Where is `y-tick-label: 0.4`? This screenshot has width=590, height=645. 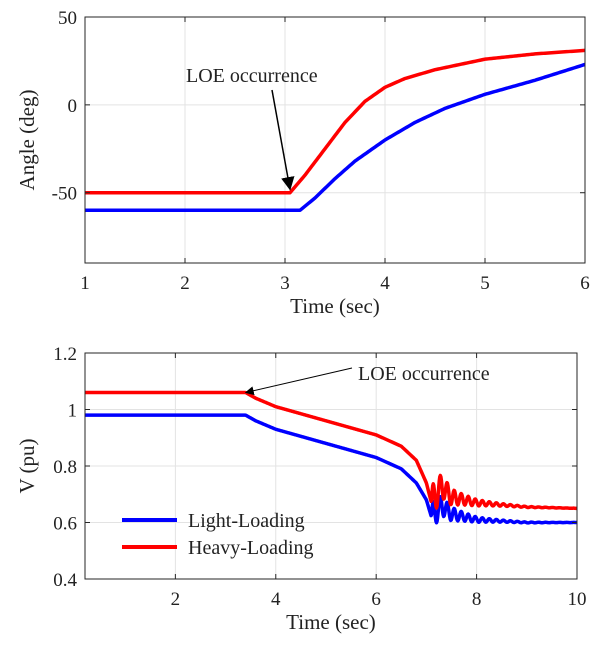
y-tick-label: 0.4 is located at coordinates (65, 580).